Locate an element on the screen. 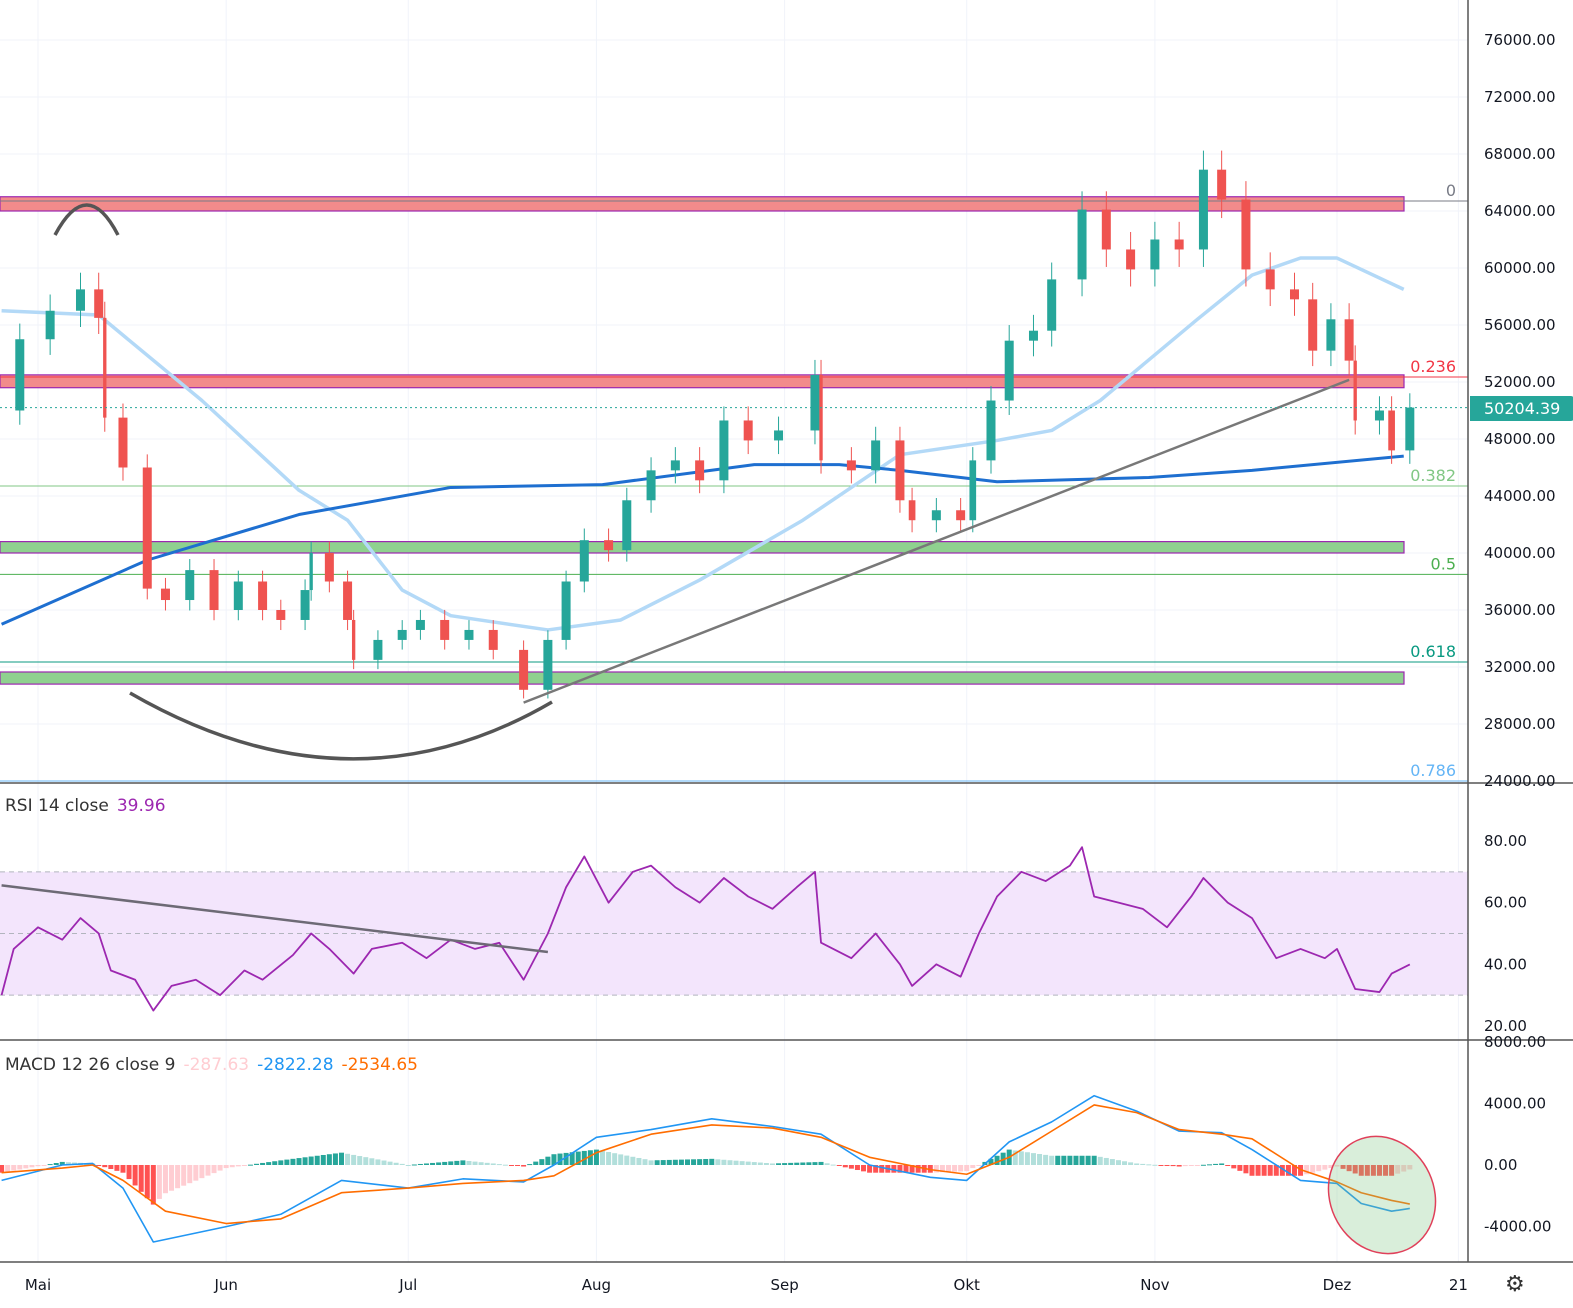  price-axis-tick: 36000.00 is located at coordinates (1520, 610).